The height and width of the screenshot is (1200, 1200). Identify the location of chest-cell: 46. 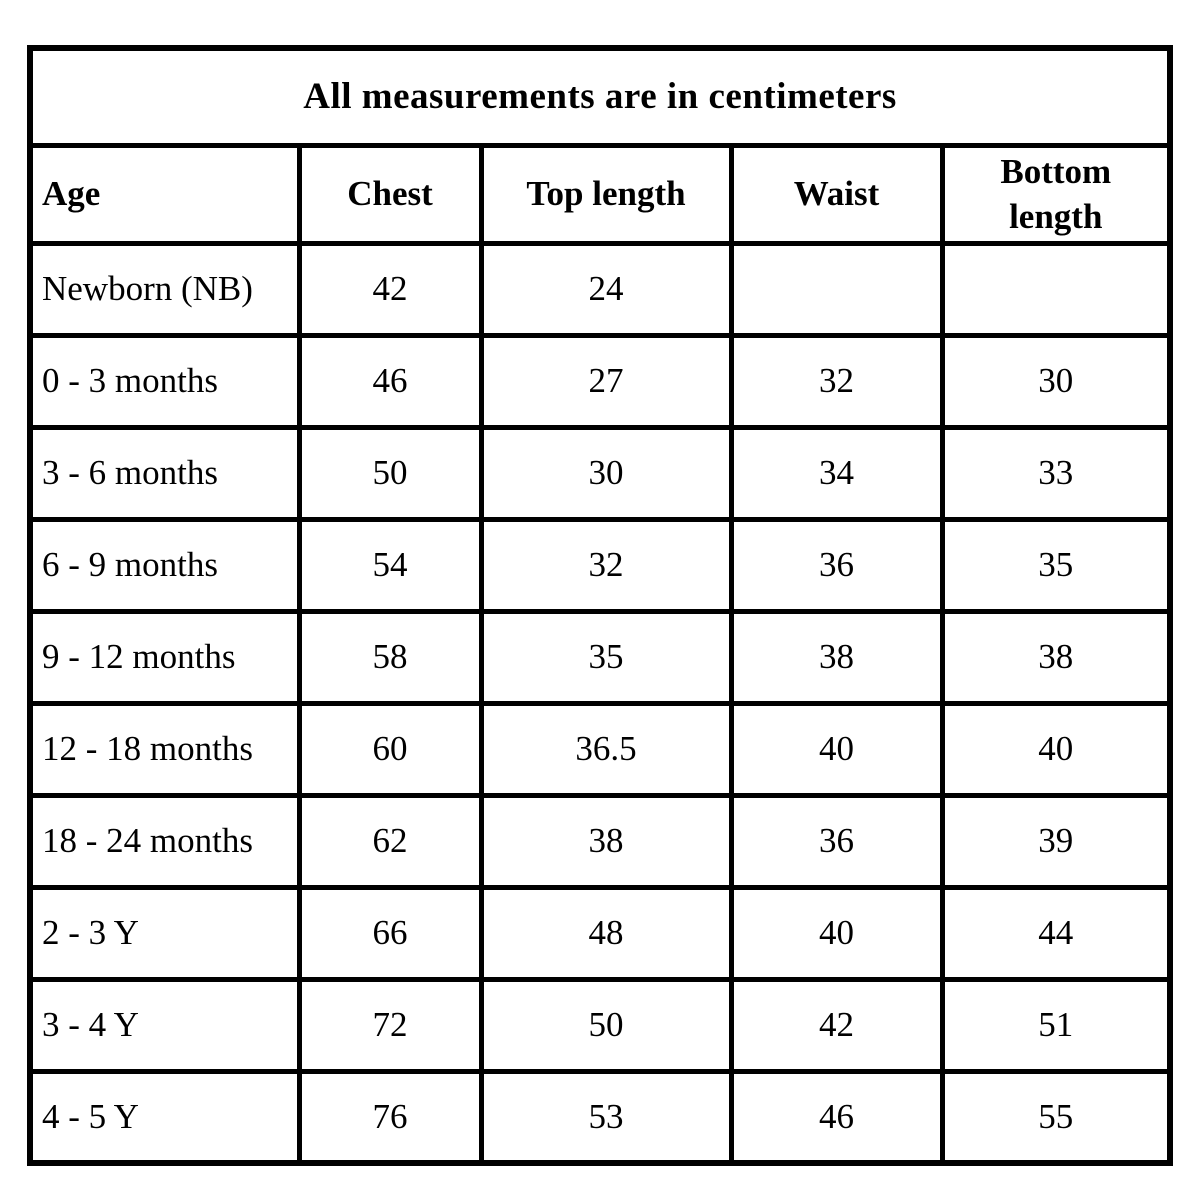
(390, 381).